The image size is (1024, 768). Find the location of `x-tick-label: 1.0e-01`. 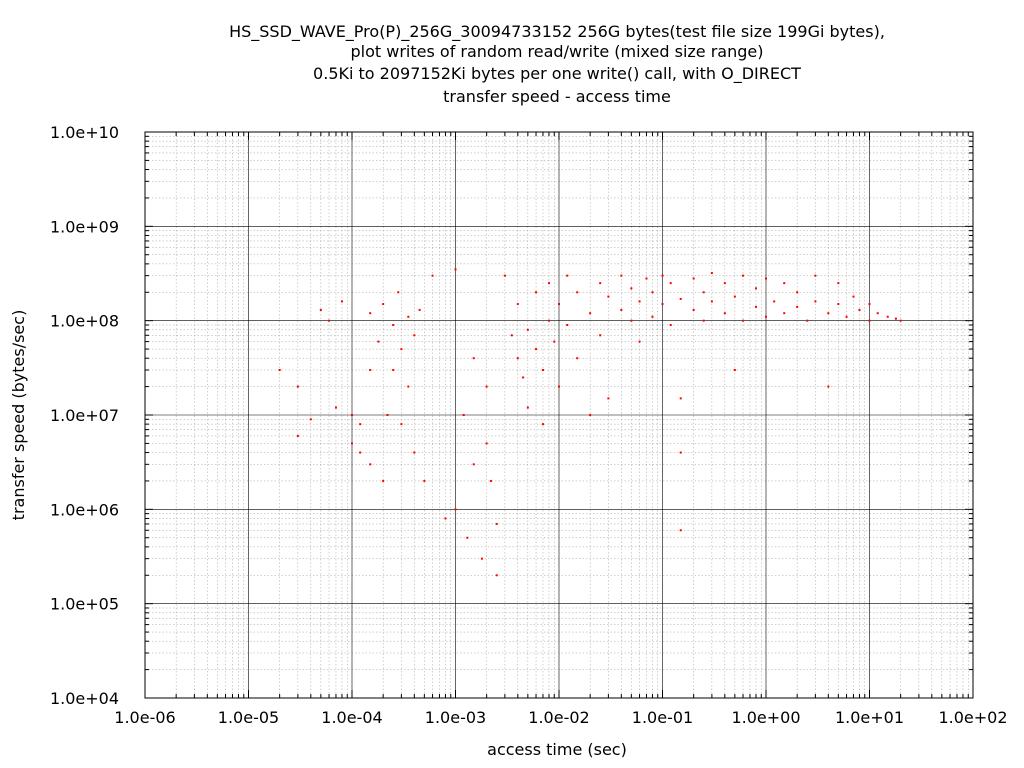

x-tick-label: 1.0e-01 is located at coordinates (662, 717).